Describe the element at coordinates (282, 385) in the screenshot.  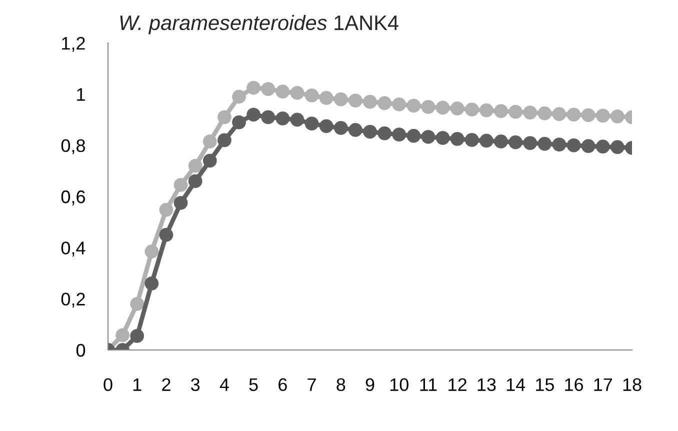
I see `x-tick-label: 6` at that location.